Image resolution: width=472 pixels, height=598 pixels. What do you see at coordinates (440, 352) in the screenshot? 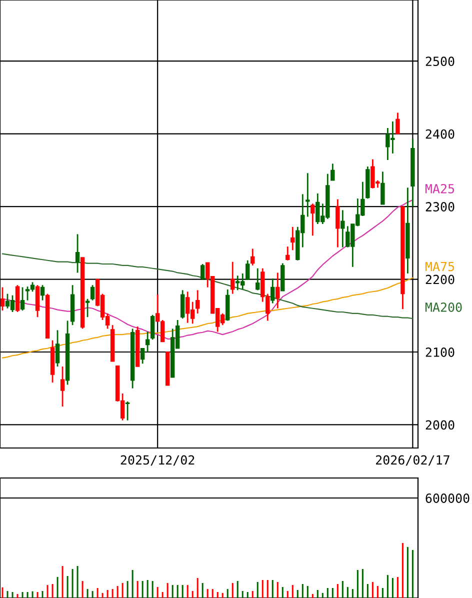
I see `y-tick-label: 2100` at bounding box center [440, 352].